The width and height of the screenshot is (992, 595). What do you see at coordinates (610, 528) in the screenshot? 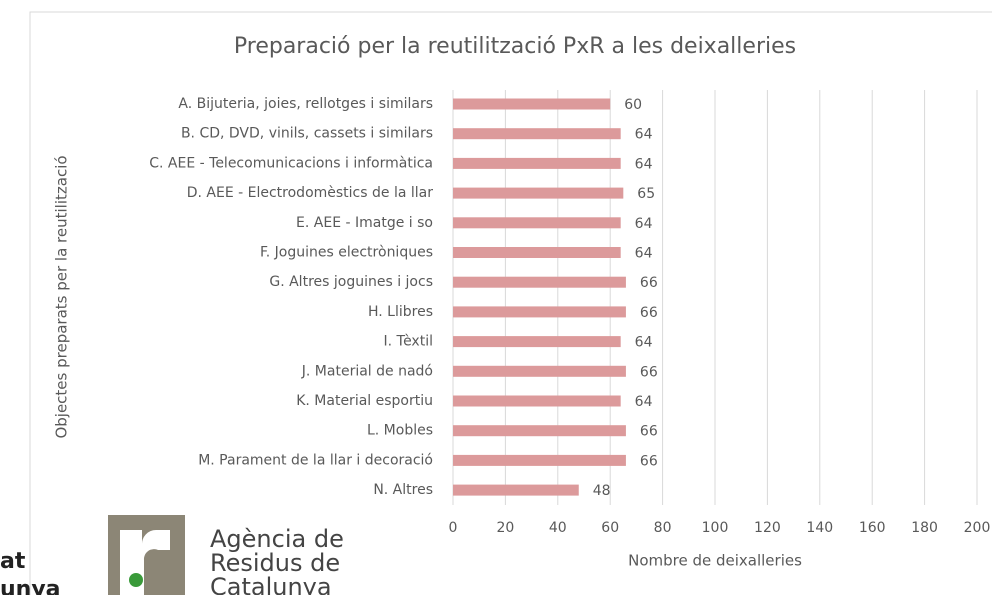
I see `x-tick-label: 60` at bounding box center [610, 528].